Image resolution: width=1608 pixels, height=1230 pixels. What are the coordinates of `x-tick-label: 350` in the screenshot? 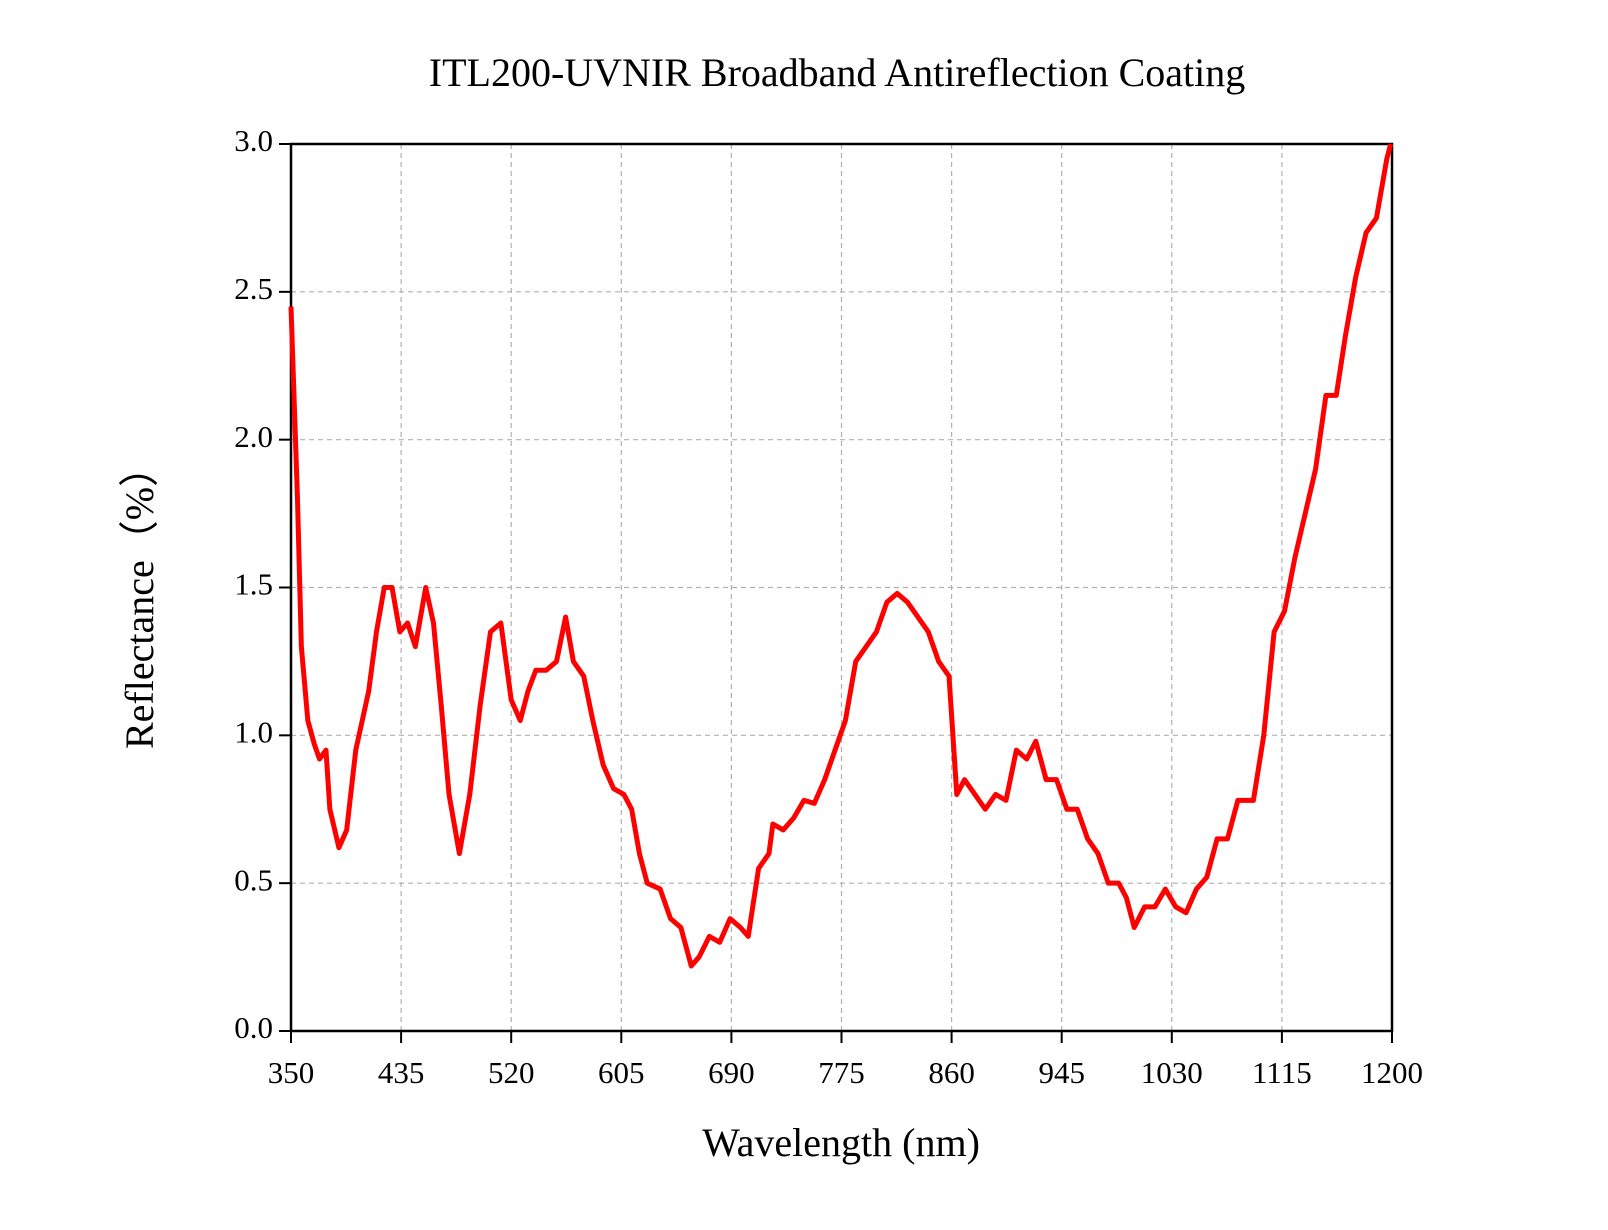 It's located at (291, 1072).